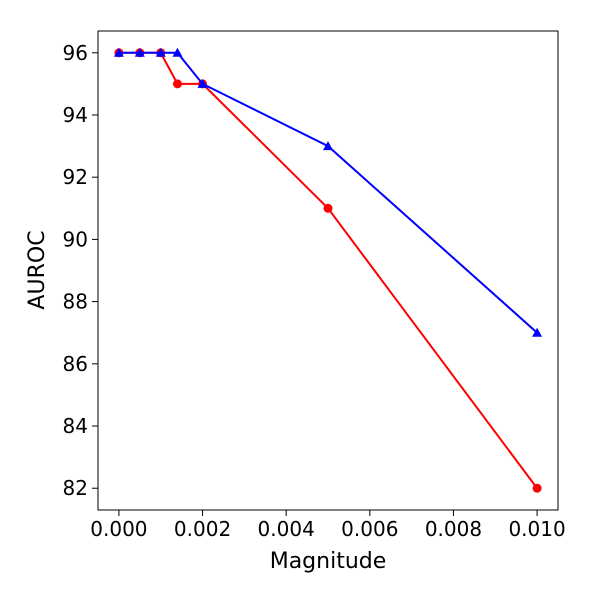 The height and width of the screenshot is (600, 600). I want to click on x-tick-label: 0.004, so click(286, 529).